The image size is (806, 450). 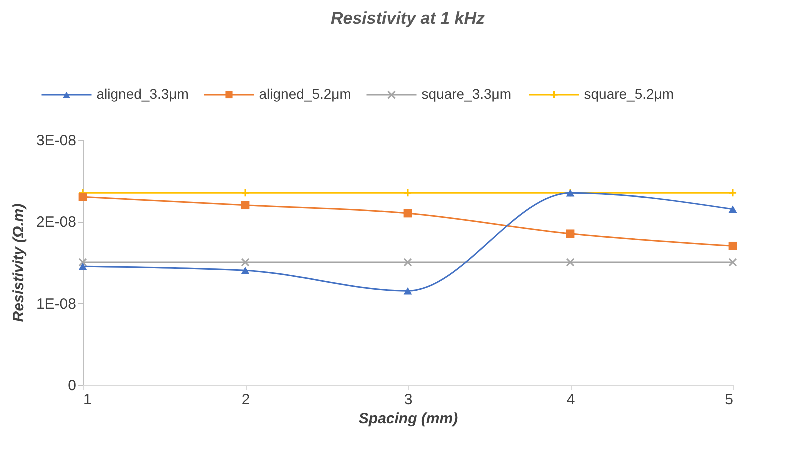 What do you see at coordinates (88, 400) in the screenshot?
I see `x-tick-label: 1` at bounding box center [88, 400].